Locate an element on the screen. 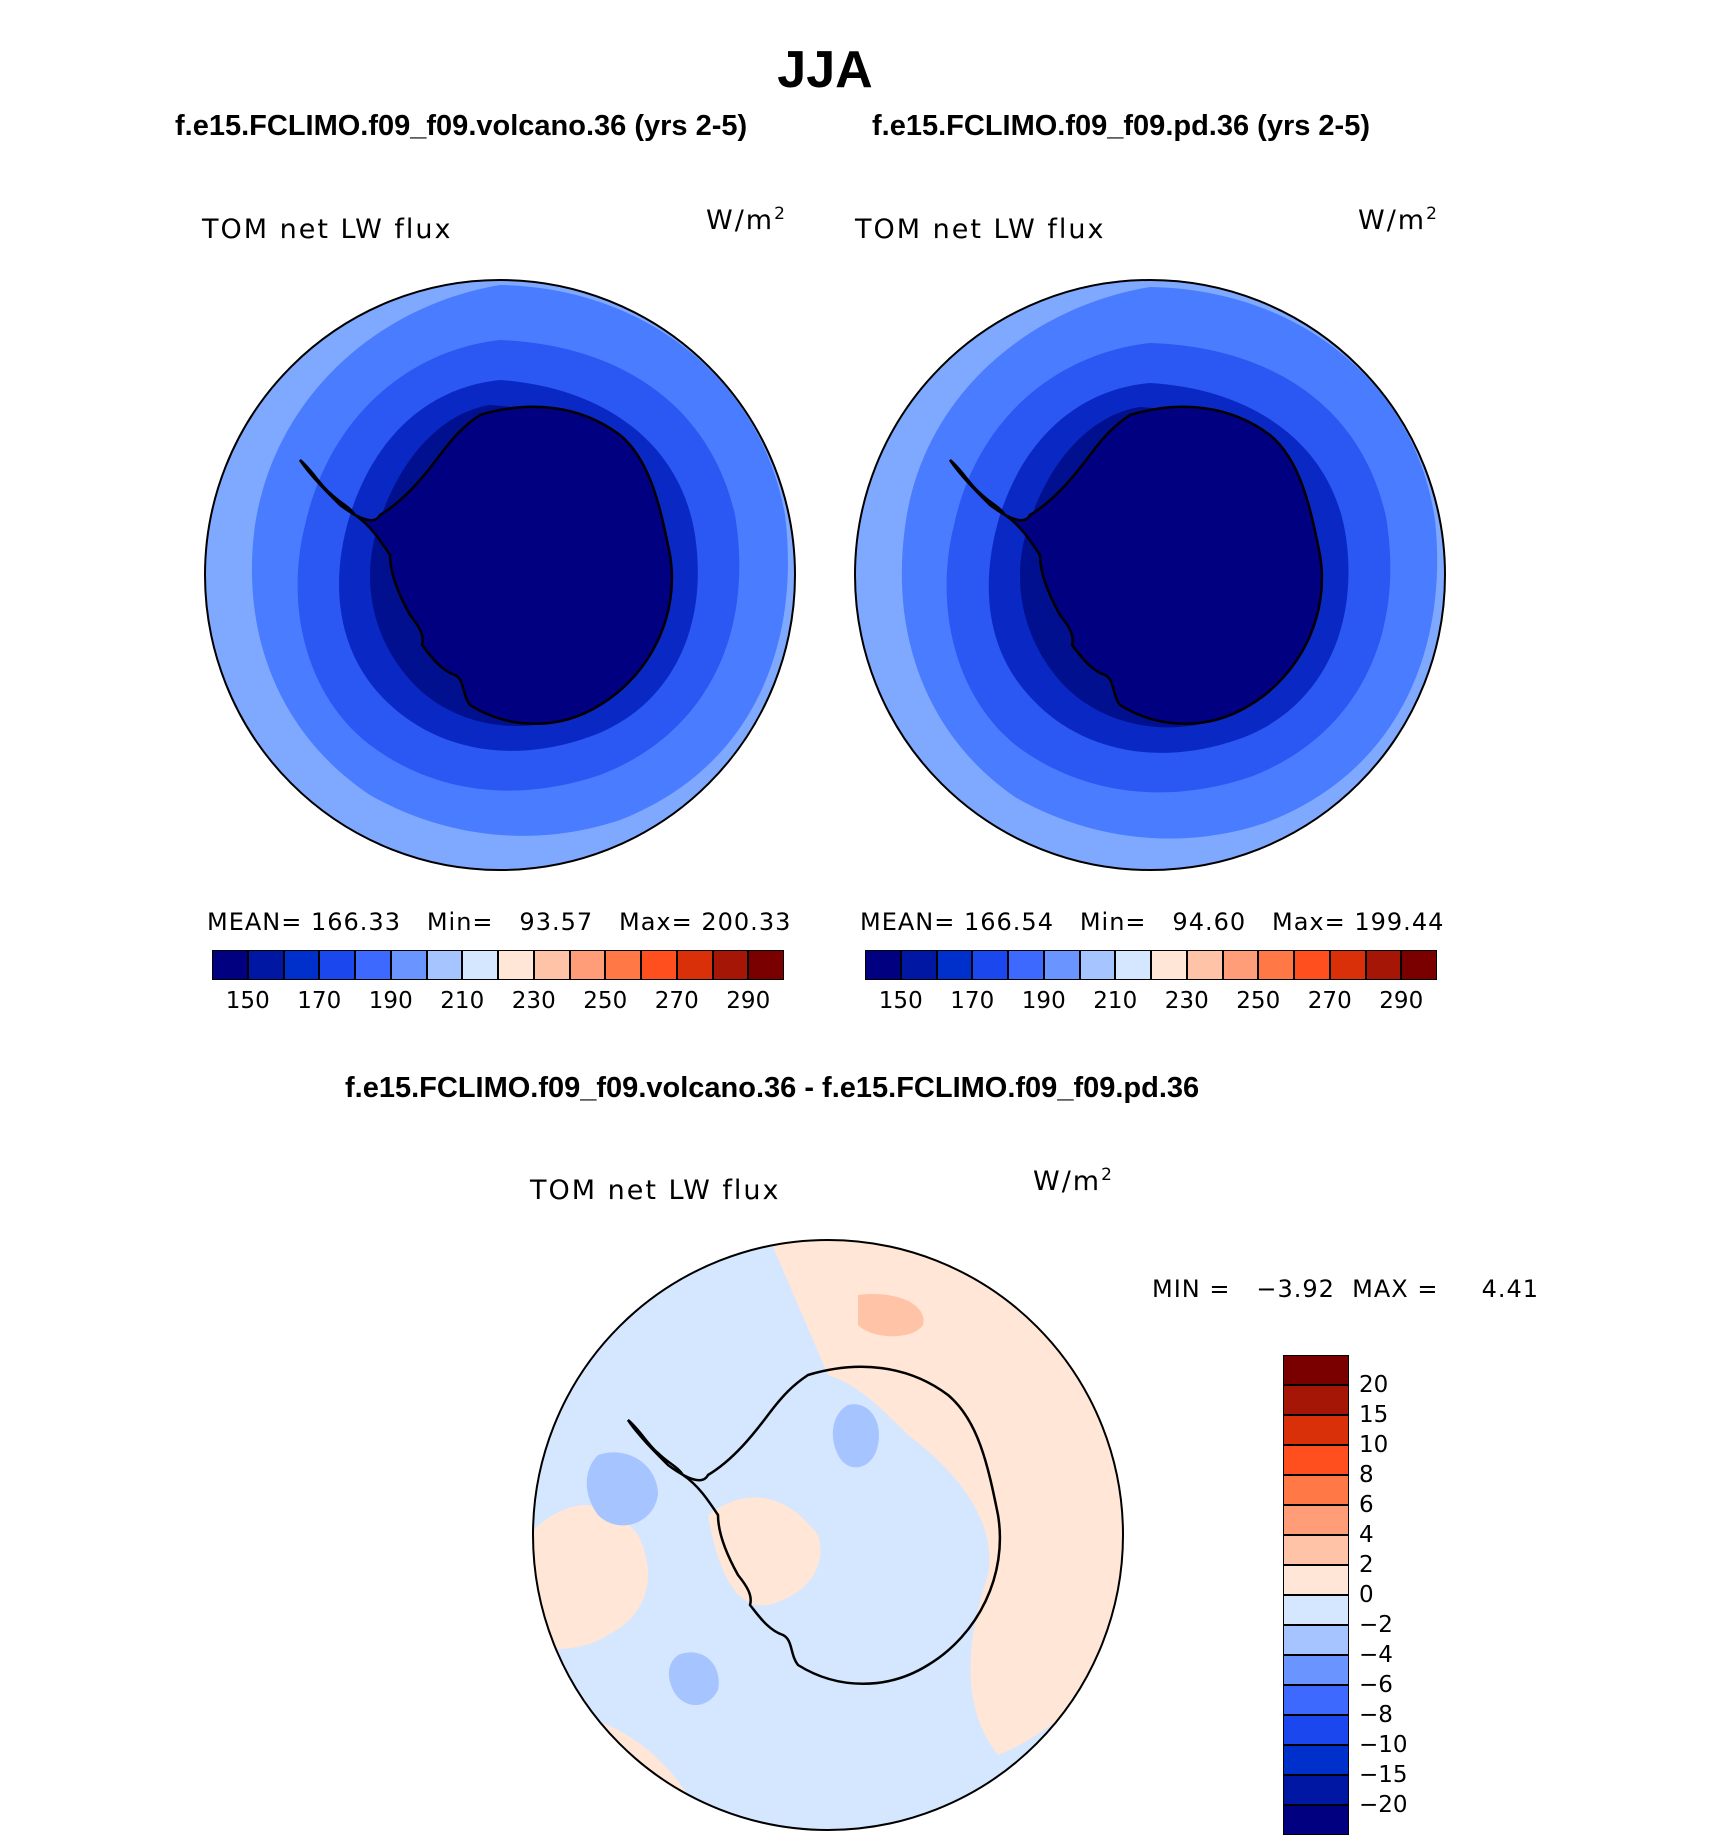 The width and height of the screenshot is (1710, 1840). diff-polar-map is located at coordinates (828, 1535).